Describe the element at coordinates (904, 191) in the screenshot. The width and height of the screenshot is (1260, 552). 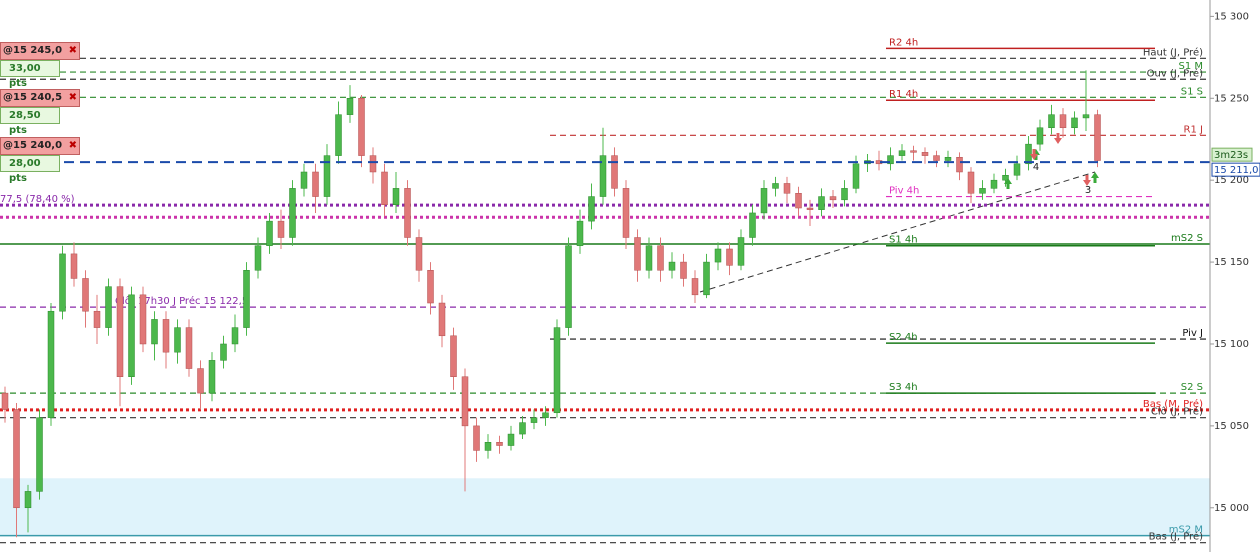
I see `level-label: Piv 4h` at that location.